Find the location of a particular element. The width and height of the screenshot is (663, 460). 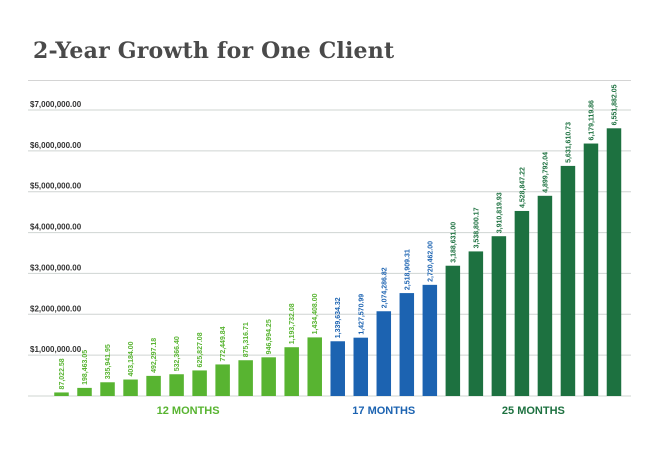

bar-data-label: 2,518,909.31 is located at coordinates (407, 269).